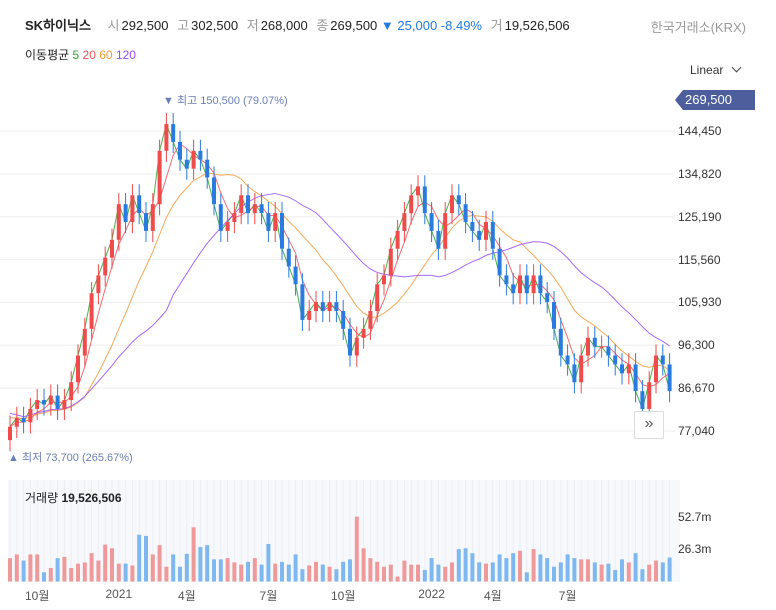  I want to click on scroll-to-latest-button: », so click(649, 425).